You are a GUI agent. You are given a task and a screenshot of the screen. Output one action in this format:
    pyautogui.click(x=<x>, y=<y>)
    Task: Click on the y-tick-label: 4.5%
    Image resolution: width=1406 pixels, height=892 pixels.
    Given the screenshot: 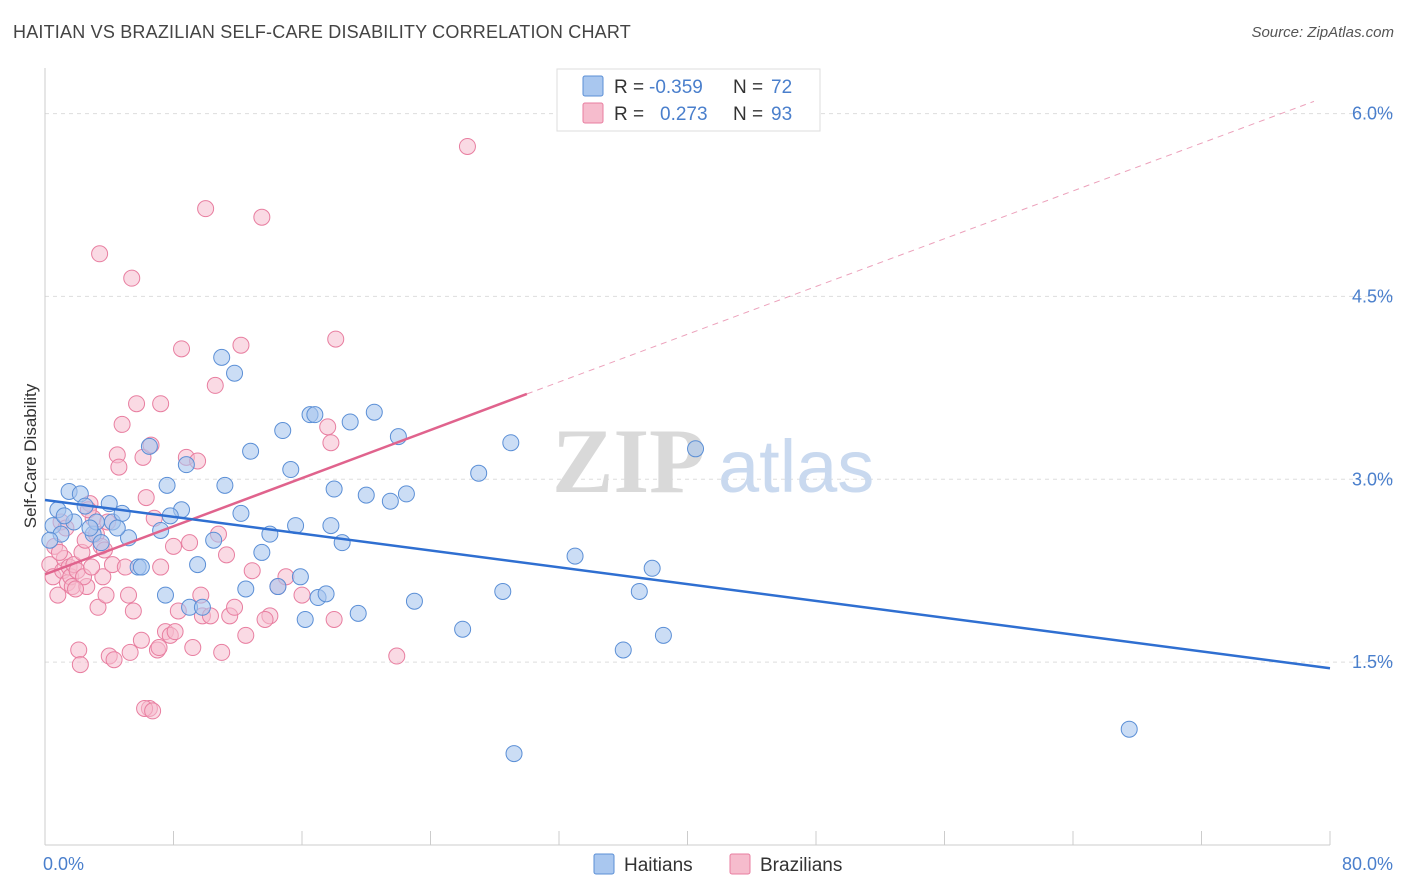 What is the action you would take?
    pyautogui.click(x=1372, y=296)
    